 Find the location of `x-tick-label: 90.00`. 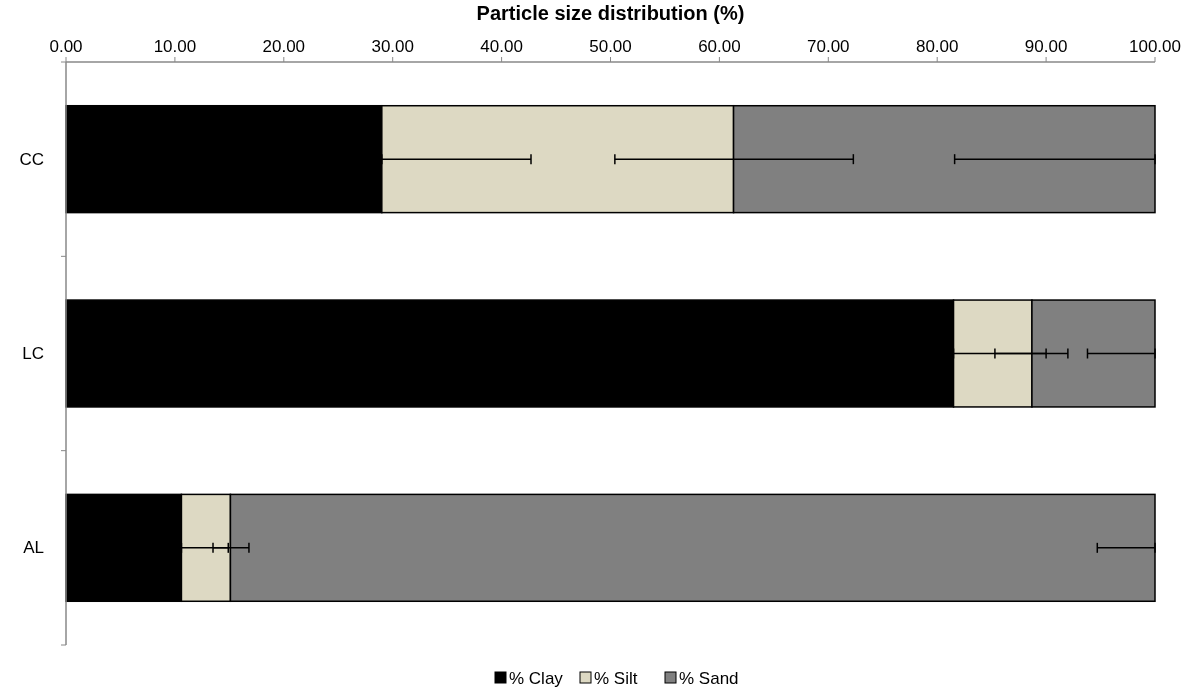

x-tick-label: 90.00 is located at coordinates (1046, 46).